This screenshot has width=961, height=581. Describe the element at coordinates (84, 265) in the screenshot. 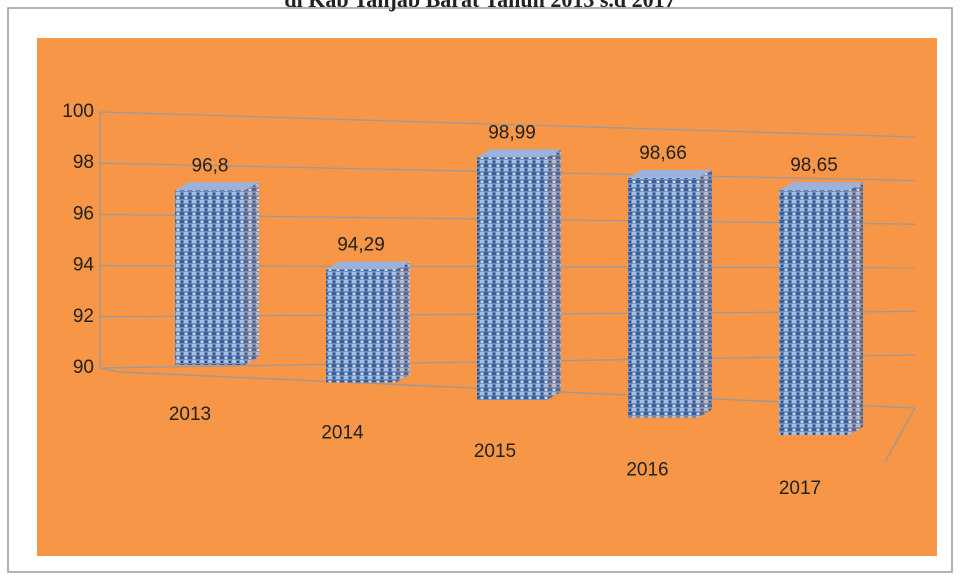

I see `y-tick-label: 94` at that location.